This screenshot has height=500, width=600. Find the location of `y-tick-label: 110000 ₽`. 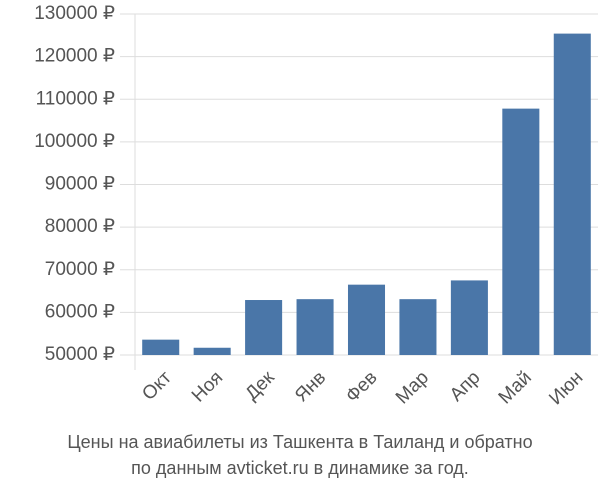

y-tick-label: 110000 ₽ is located at coordinates (75, 98).